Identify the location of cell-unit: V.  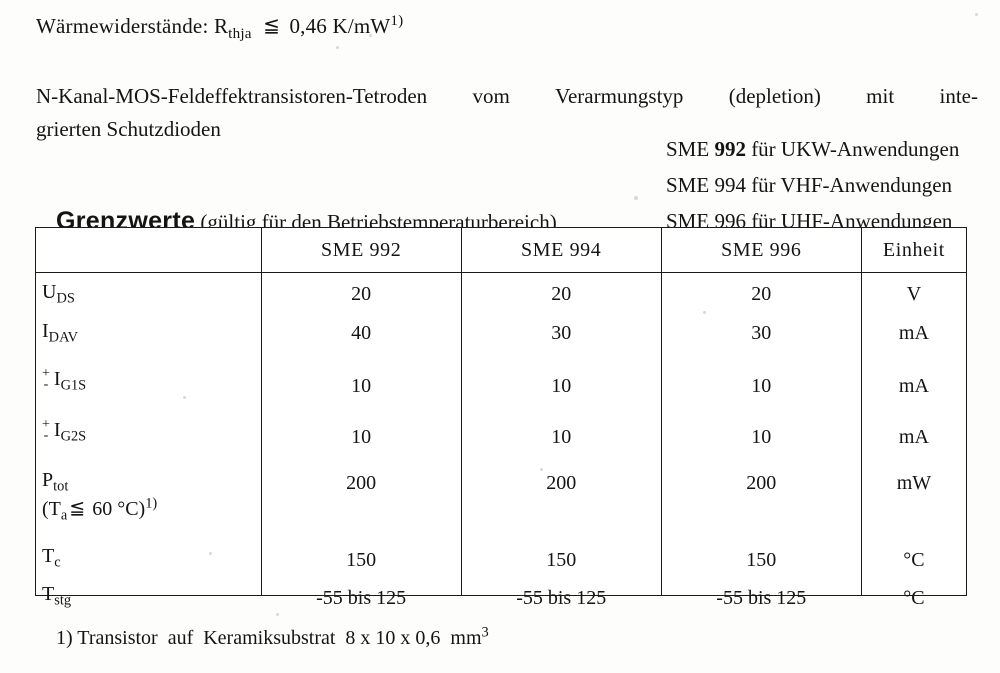
(914, 294).